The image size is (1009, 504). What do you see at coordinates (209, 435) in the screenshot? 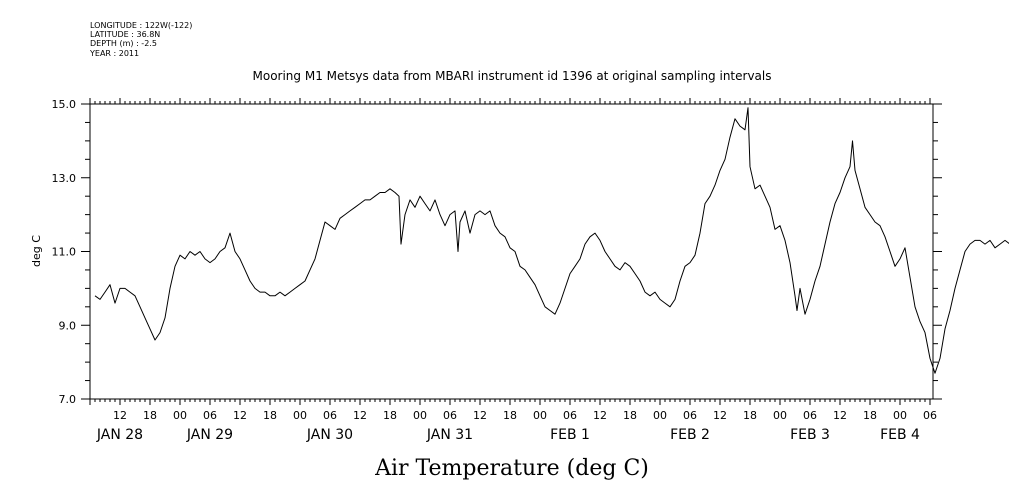
I see `date-label: JAN 29` at bounding box center [209, 435].